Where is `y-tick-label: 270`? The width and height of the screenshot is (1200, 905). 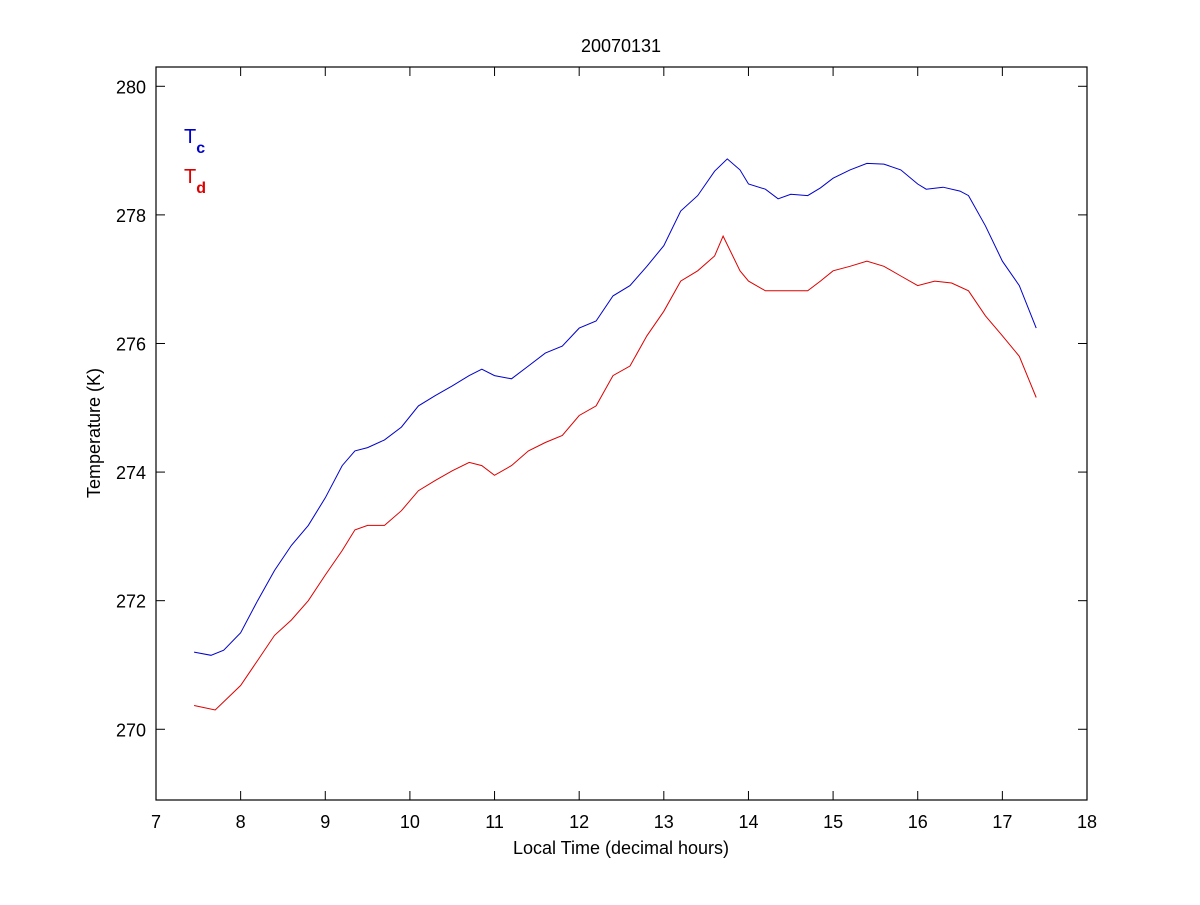 y-tick-label: 270 is located at coordinates (131, 730).